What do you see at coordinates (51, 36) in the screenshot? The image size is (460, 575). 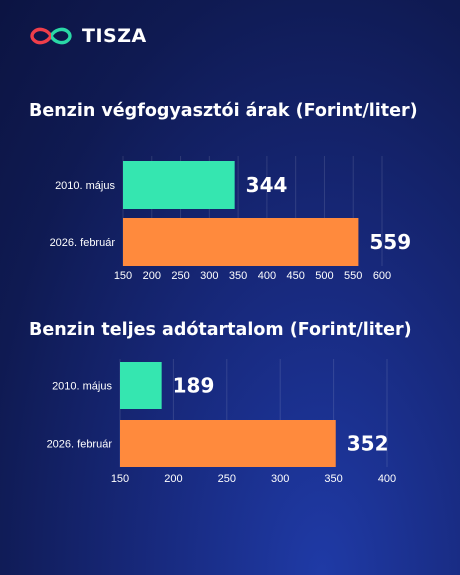 I see `tisza-logo-icon` at bounding box center [51, 36].